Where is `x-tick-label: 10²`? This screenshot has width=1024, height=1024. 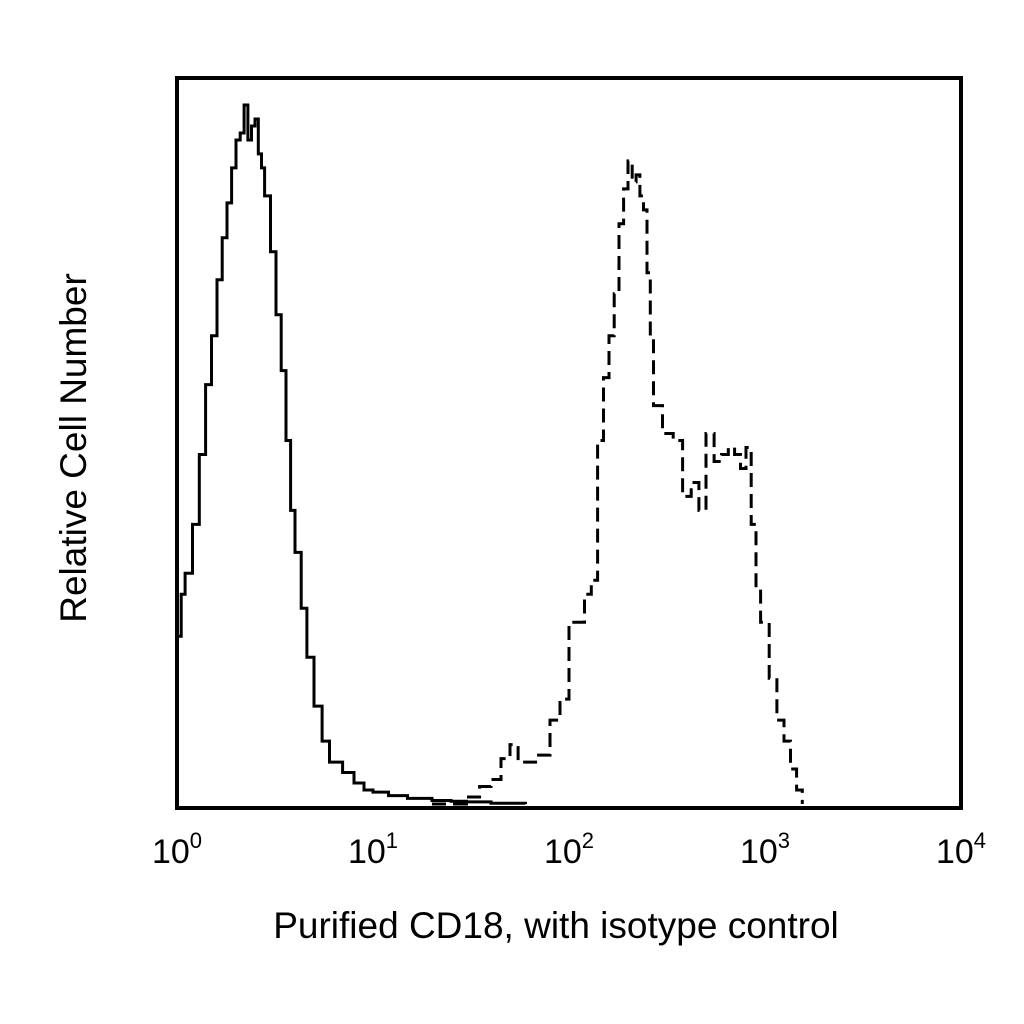
x-tick-label: 10² is located at coordinates (569, 849).